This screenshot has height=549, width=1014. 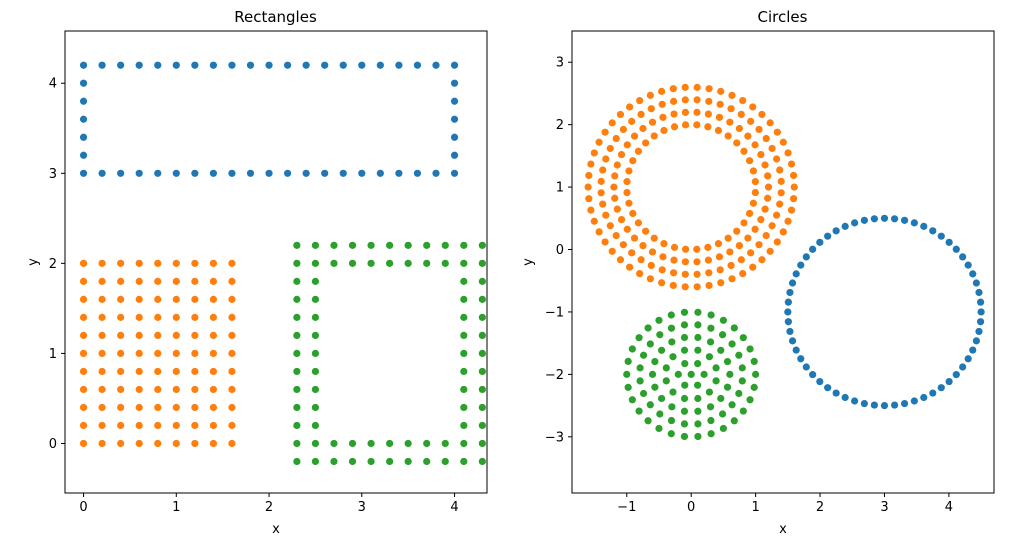 I want to click on circles-x-tick-label: 2, so click(x=820, y=507).